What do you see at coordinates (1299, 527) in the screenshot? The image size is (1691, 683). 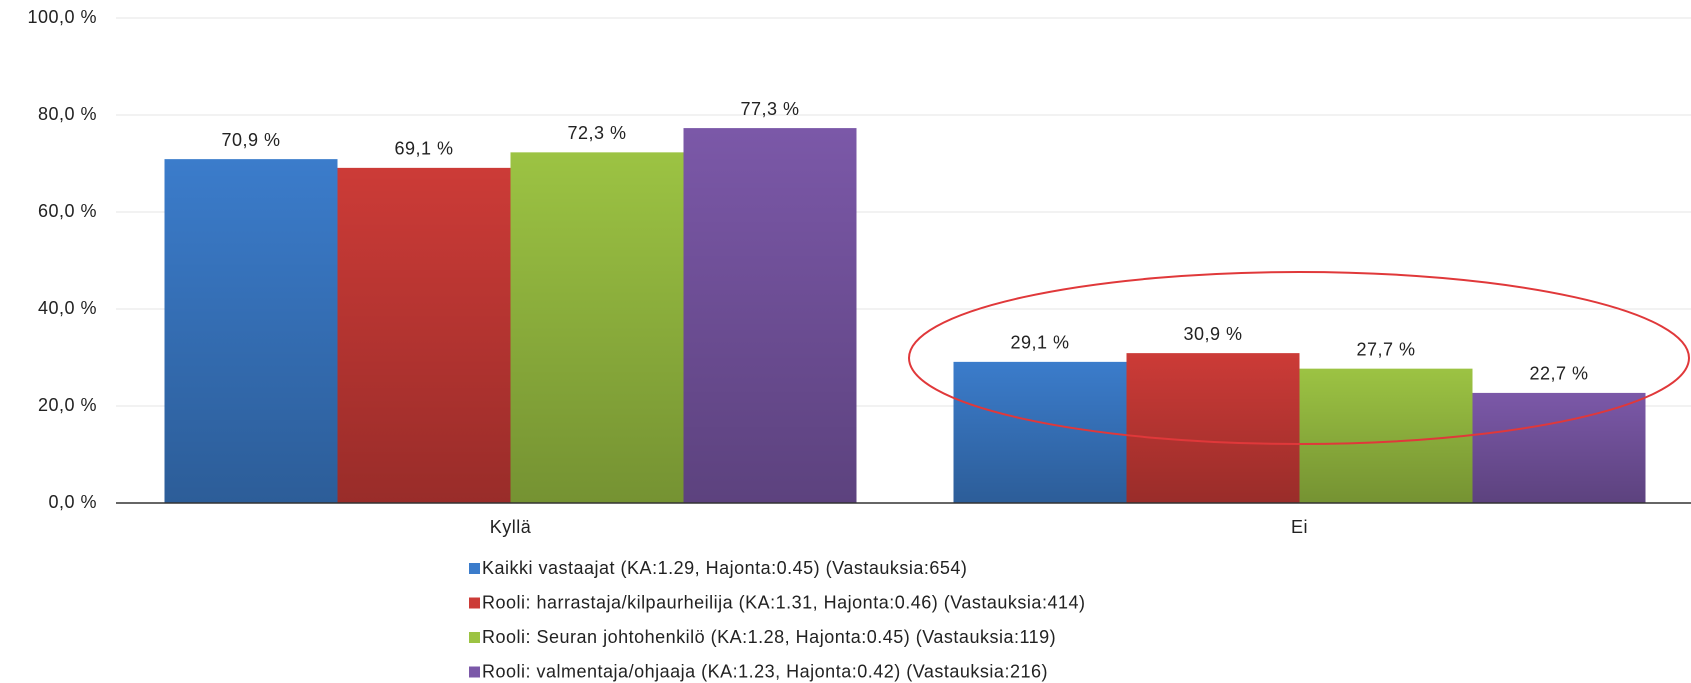 I see `x-tick-label: Ei` at bounding box center [1299, 527].